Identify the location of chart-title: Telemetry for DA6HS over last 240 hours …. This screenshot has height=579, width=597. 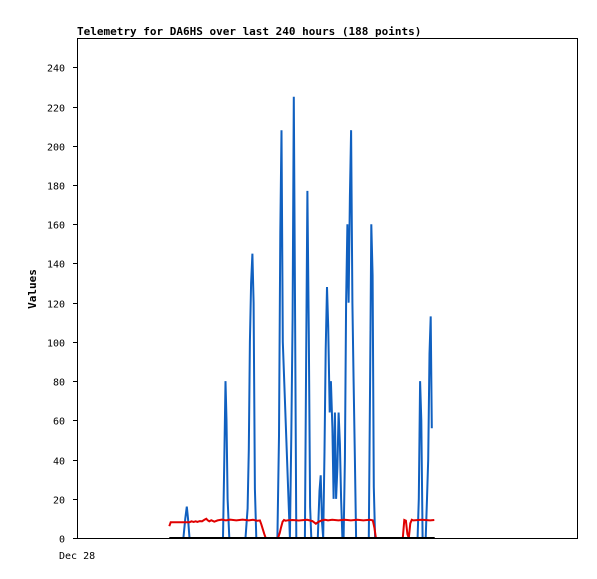
(249, 31).